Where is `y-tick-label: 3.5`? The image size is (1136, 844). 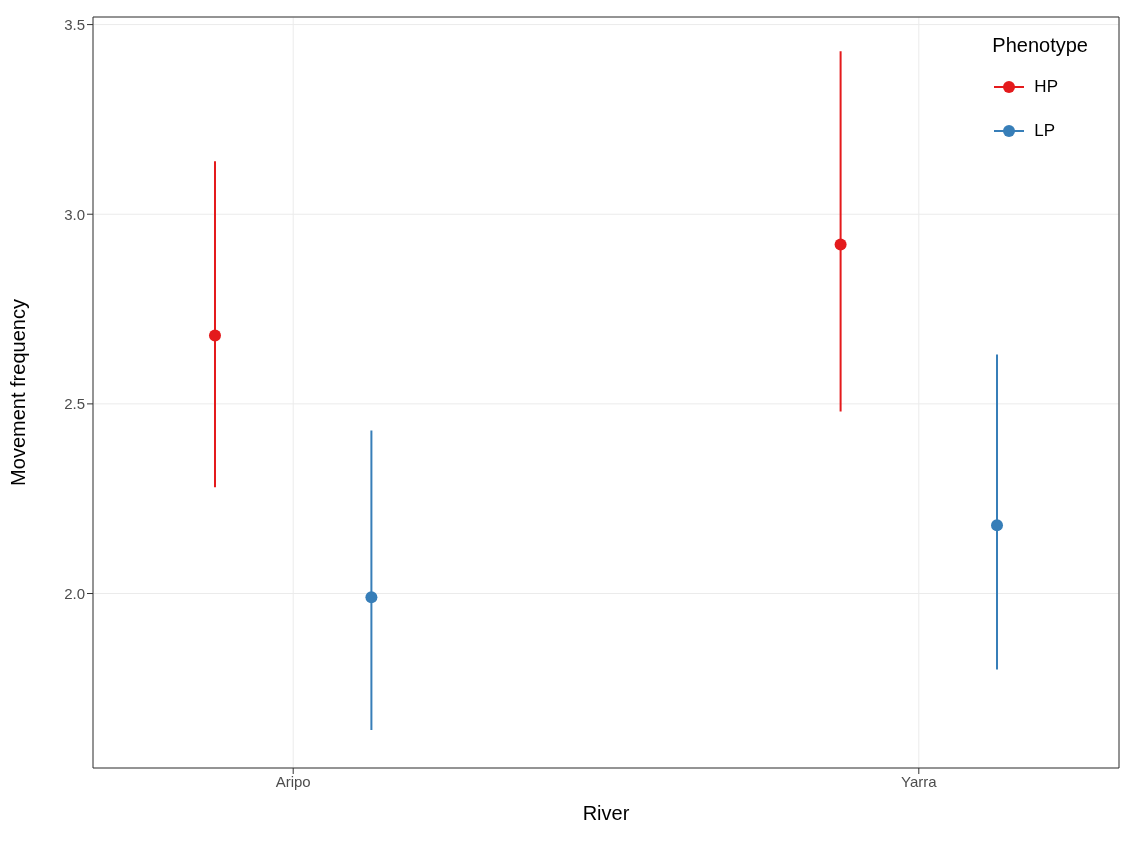
y-tick-label: 3.5 is located at coordinates (74, 24).